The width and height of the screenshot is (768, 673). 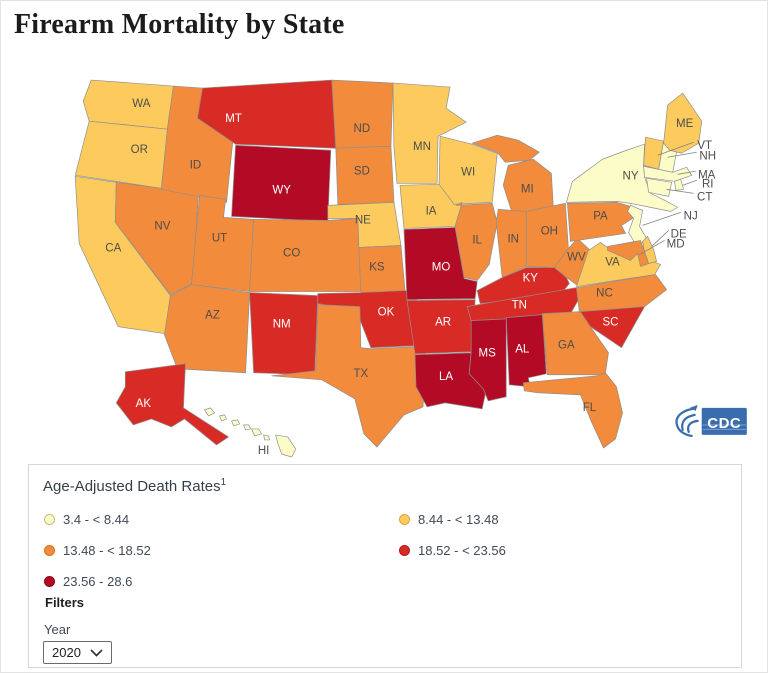 I want to click on state-label-MA: MA, so click(x=707, y=175).